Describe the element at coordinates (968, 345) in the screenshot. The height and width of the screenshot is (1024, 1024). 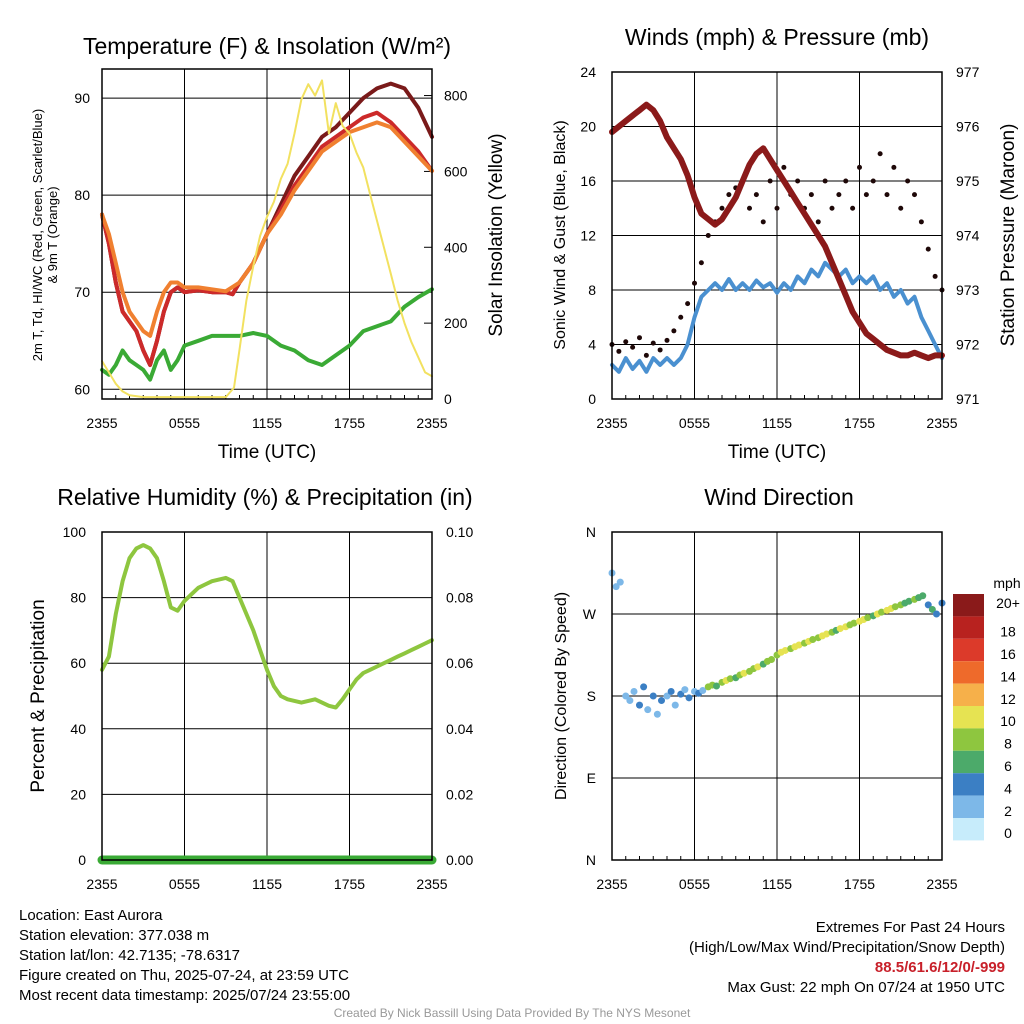
I see `y2-tick-label: 972` at that location.